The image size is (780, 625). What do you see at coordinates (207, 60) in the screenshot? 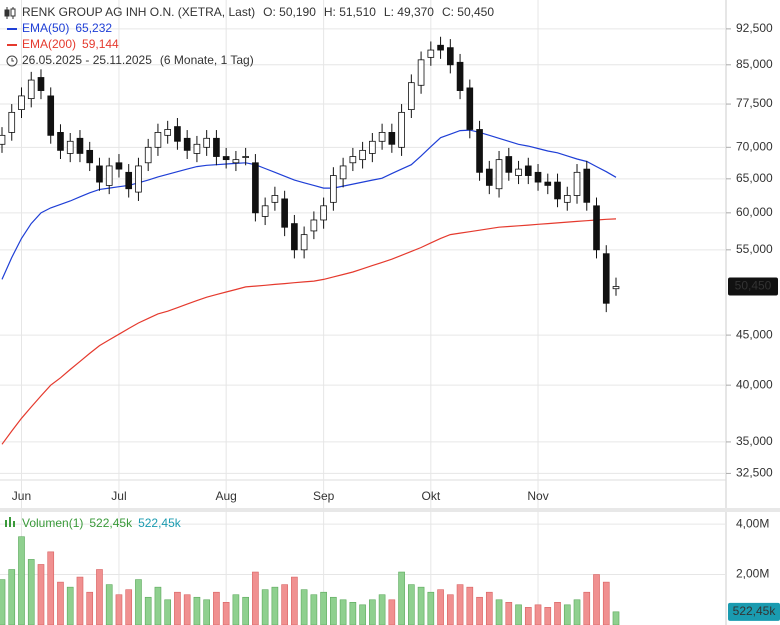
I see `period: (6 Monate, 1 Tag)` at bounding box center [207, 60].